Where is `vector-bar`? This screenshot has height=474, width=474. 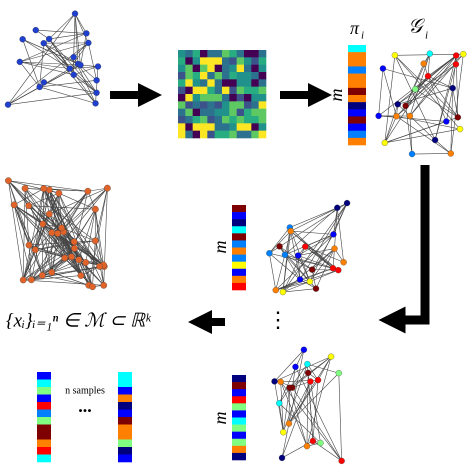
vector-bar is located at coordinates (239, 418).